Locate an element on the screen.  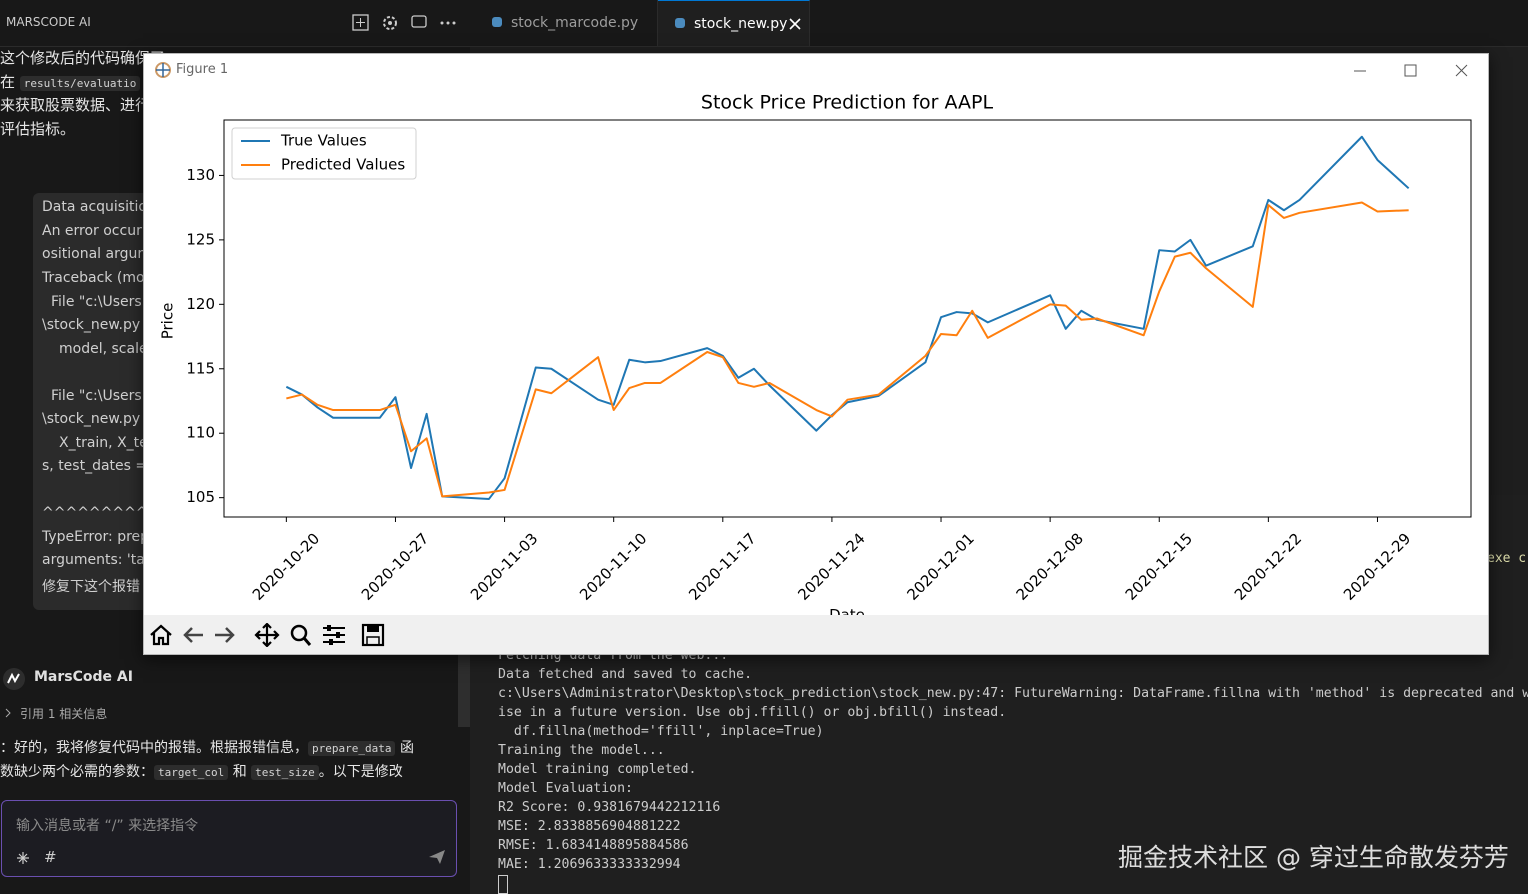
x-tick-label: 2020-12-29 is located at coordinates (1377, 566).